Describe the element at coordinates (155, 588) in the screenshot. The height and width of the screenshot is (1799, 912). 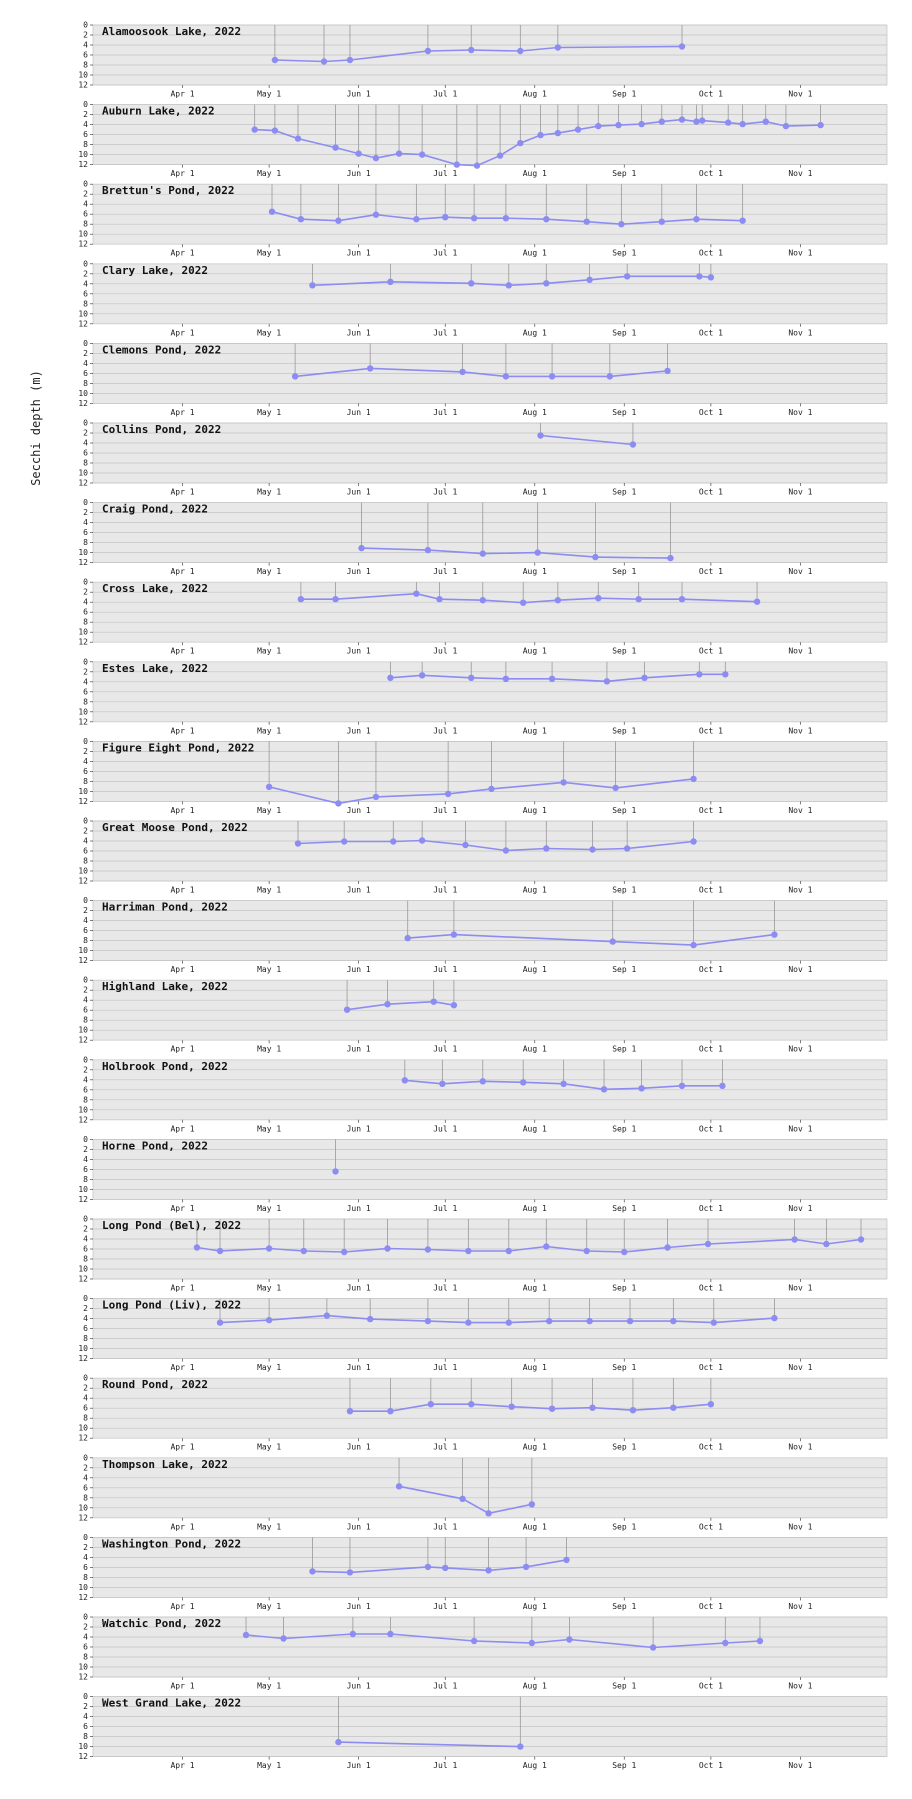
I see `panel-title: Cross Lake, 2022` at that location.